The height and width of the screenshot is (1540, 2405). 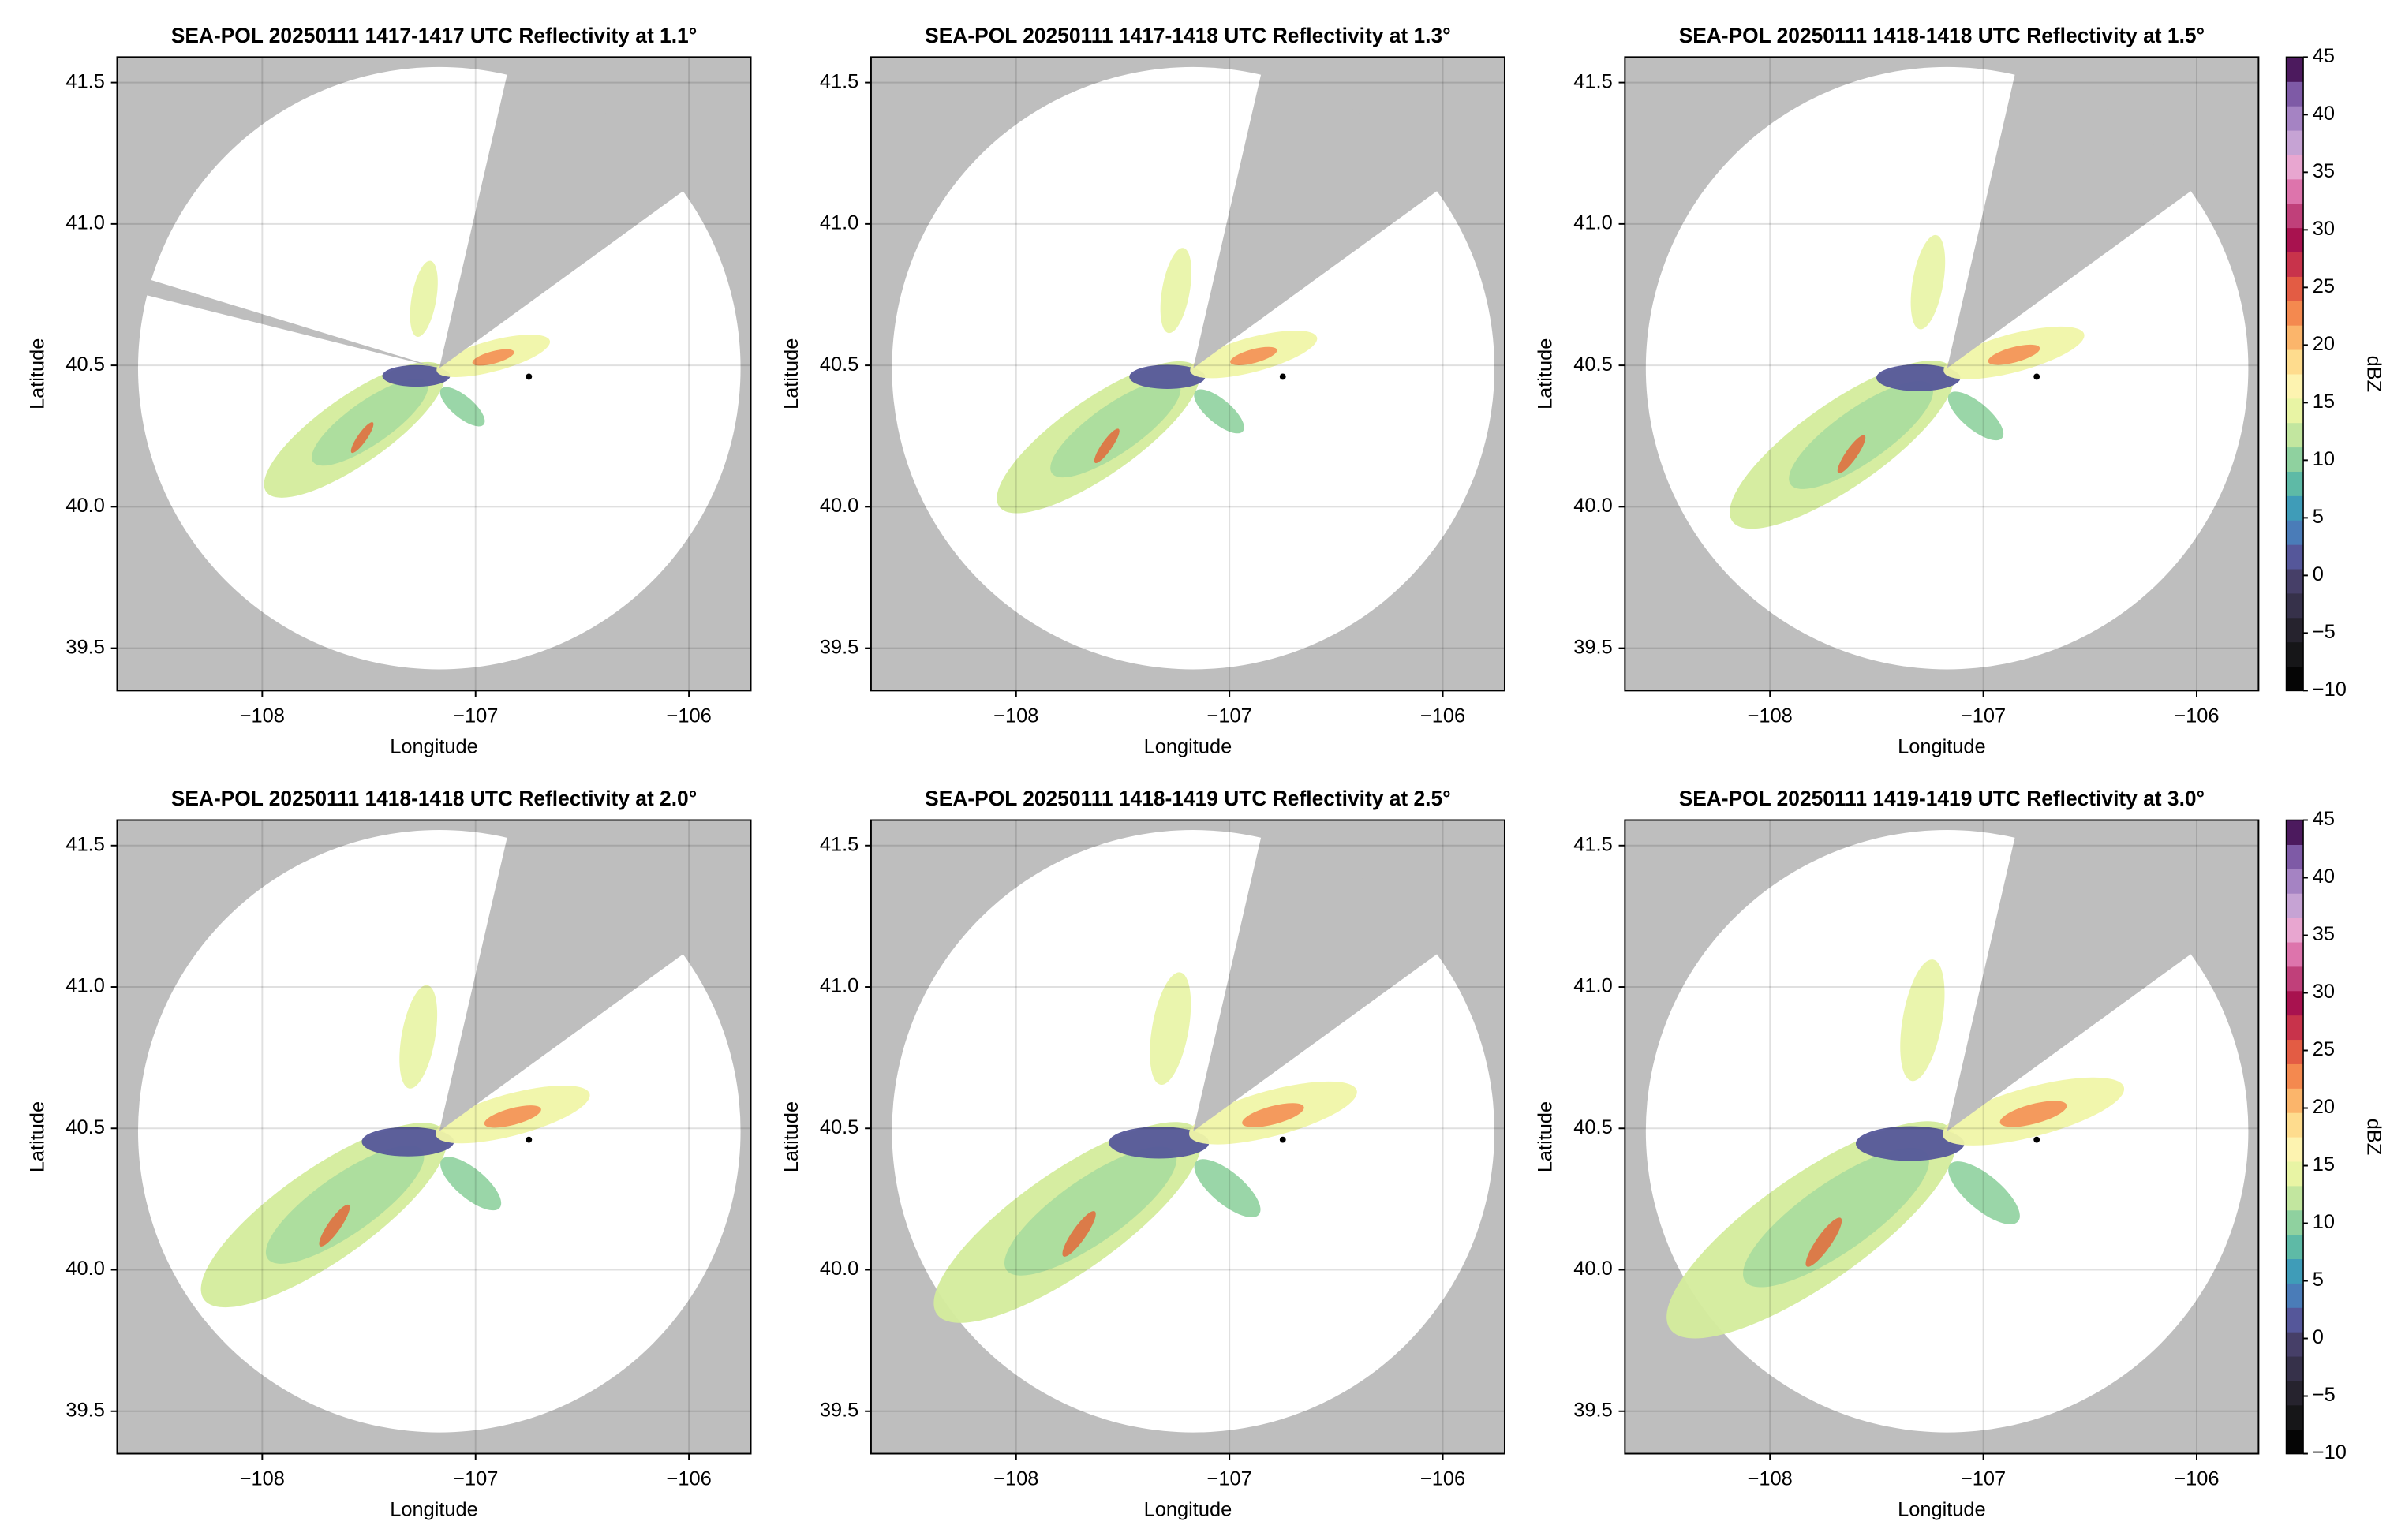 I want to click on colorbar-label: dBZ, so click(x=2373, y=374).